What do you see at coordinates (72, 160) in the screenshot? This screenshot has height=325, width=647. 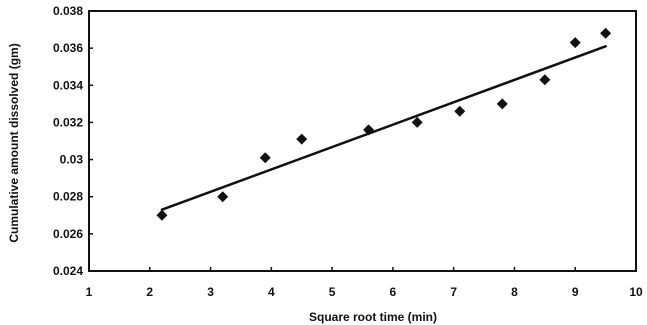 I see `y-tick-label: 0.03` at bounding box center [72, 160].